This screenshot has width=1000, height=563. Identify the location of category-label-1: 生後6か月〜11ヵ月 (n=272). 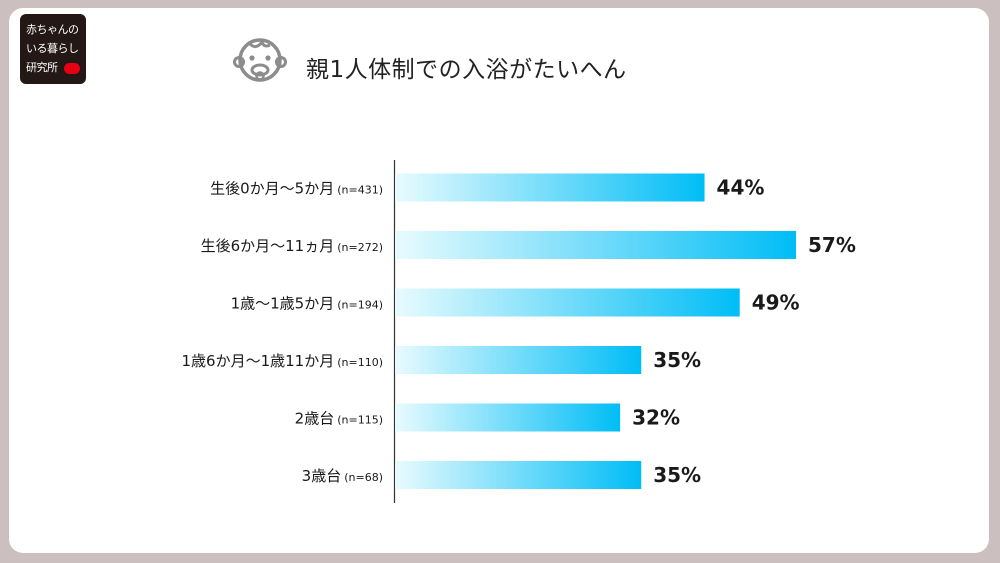
(292, 246).